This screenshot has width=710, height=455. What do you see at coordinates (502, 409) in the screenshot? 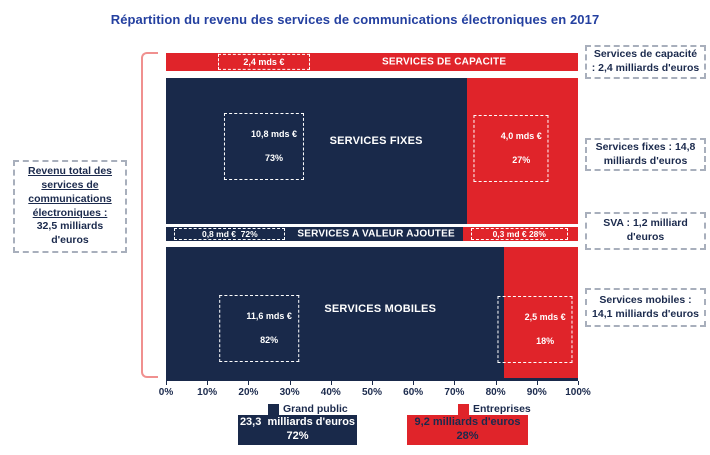
I see `legend-entreprises-label: Entreprises` at bounding box center [502, 409].